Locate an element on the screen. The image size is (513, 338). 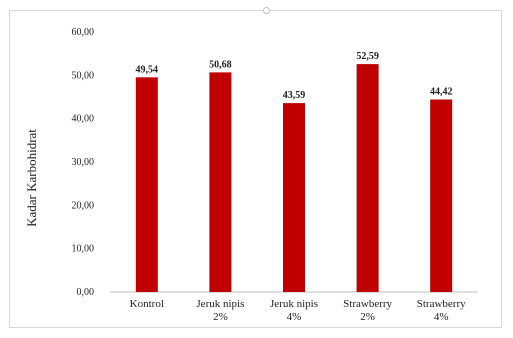
y-tick-label: 50,00 is located at coordinates (83, 75).